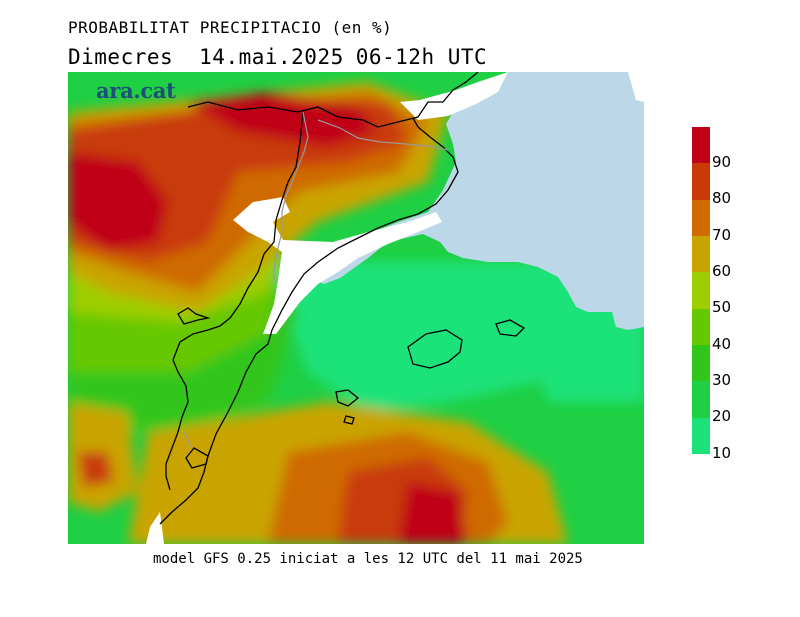 Image resolution: width=800 pixels, height=617 pixels. What do you see at coordinates (421, 57) in the screenshot?
I see `forecast-hours: 06-12h UTC` at bounding box center [421, 57].